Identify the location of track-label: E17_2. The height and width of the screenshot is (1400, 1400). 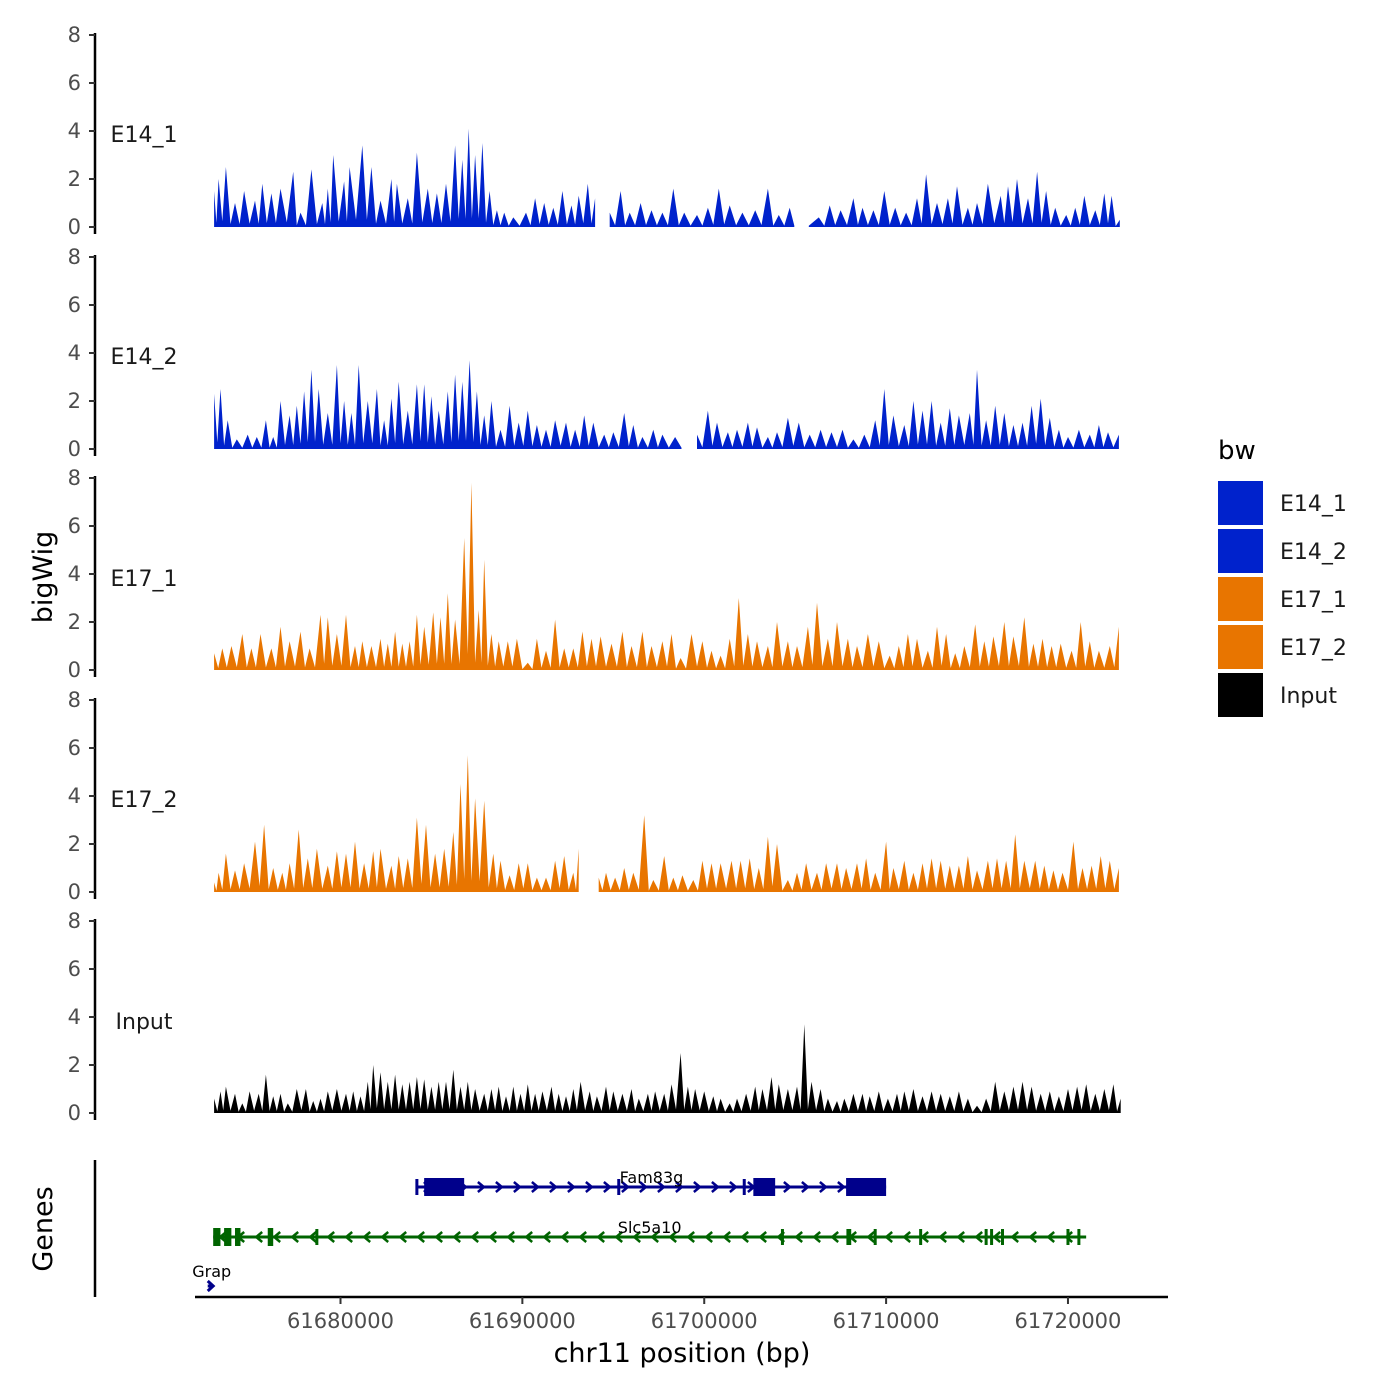
(144, 800).